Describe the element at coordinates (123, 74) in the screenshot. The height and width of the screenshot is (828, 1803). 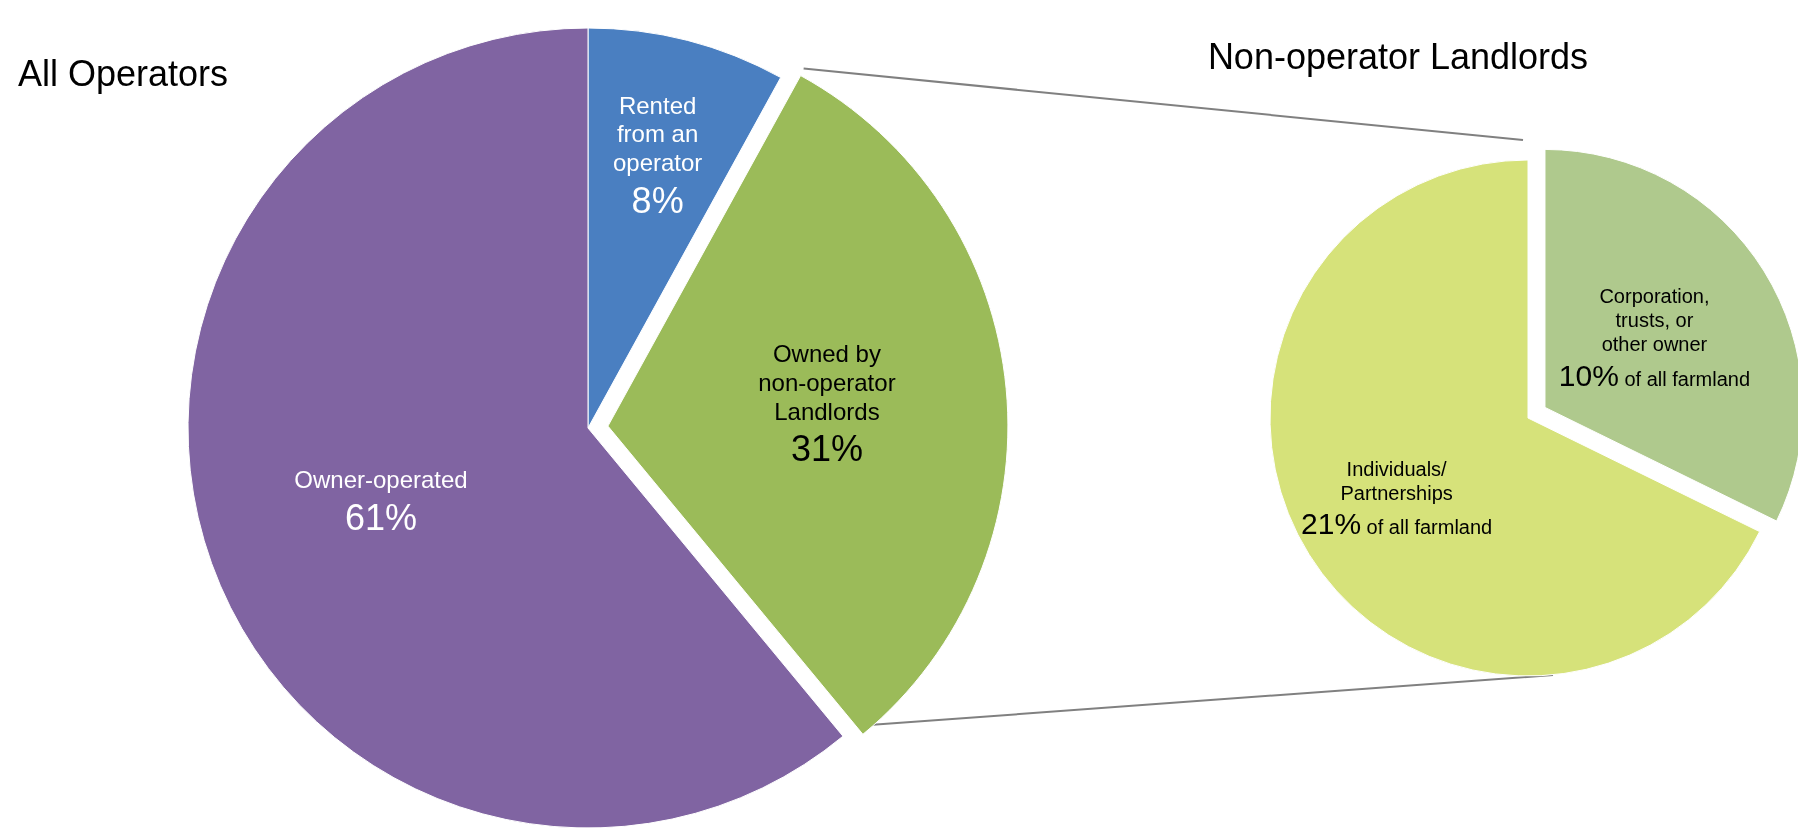
I see `text: All Operators` at that location.